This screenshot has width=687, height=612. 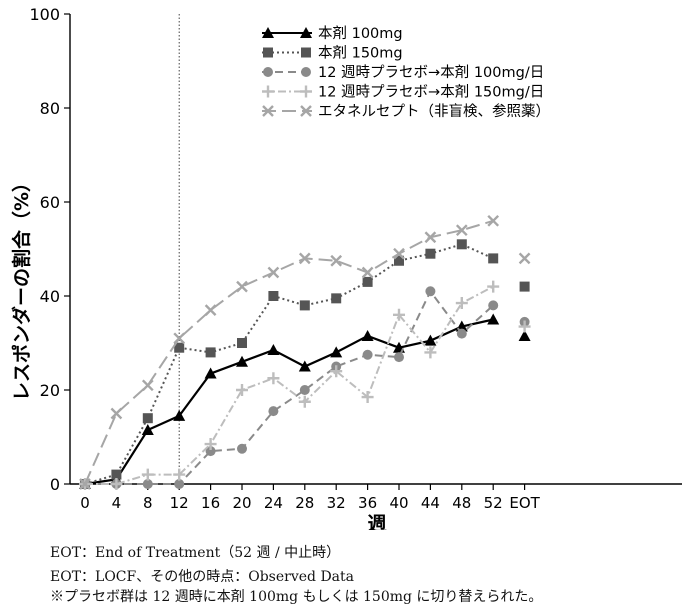 What do you see at coordinates (50, 390) in the screenshot?
I see `y-tick-label: 20` at bounding box center [50, 390].